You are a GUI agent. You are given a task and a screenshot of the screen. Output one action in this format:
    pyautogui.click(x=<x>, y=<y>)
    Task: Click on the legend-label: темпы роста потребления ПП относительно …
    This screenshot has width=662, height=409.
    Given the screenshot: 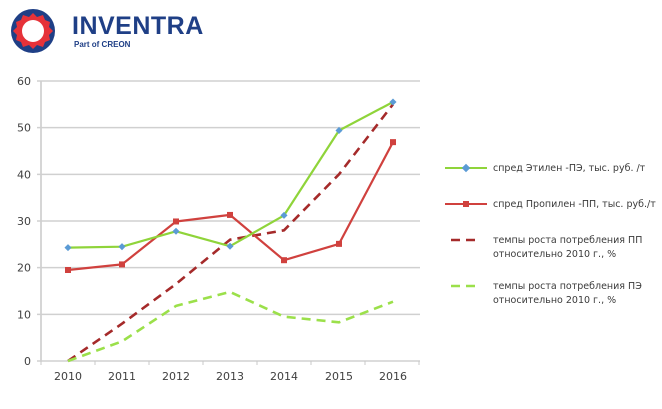 What is the action you would take?
    pyautogui.click(x=568, y=247)
    